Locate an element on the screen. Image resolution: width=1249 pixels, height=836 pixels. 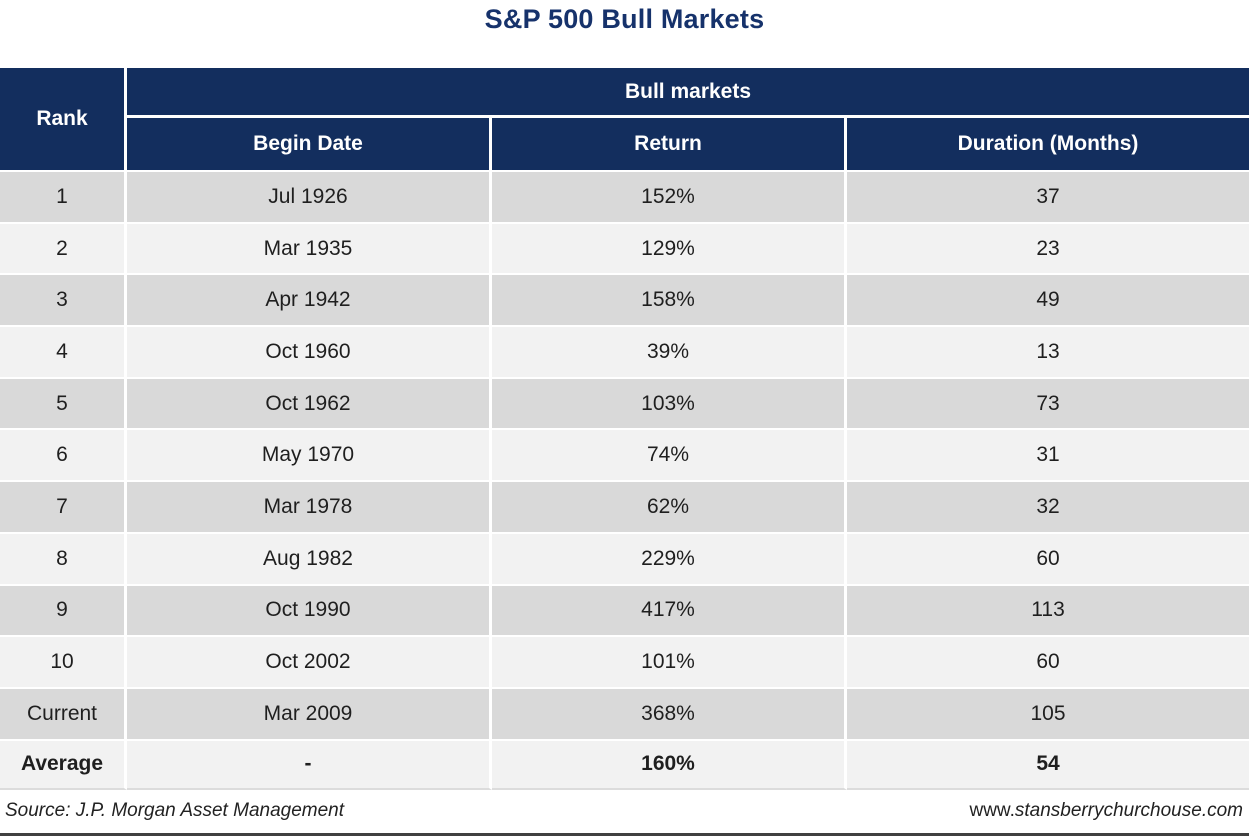
rank-cell: 5 is located at coordinates (63, 402).